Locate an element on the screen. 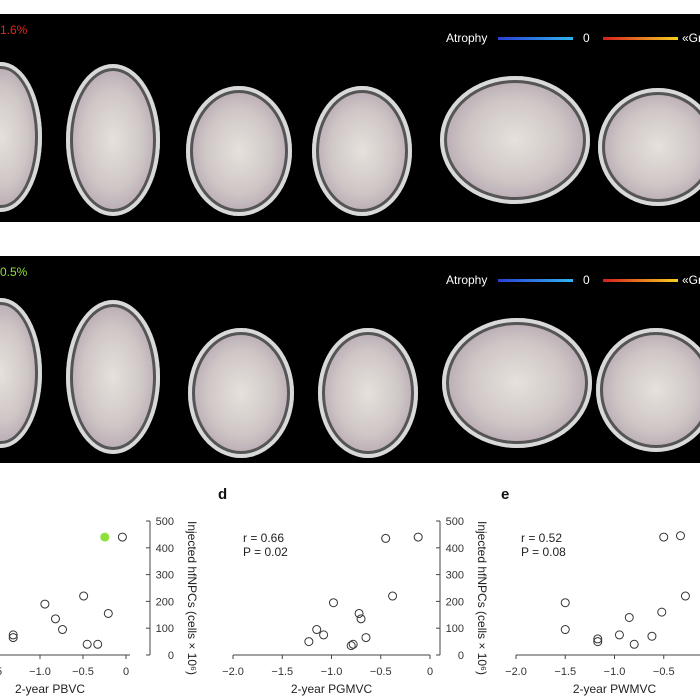  p-value-label: P = 0.02 is located at coordinates (265, 552).